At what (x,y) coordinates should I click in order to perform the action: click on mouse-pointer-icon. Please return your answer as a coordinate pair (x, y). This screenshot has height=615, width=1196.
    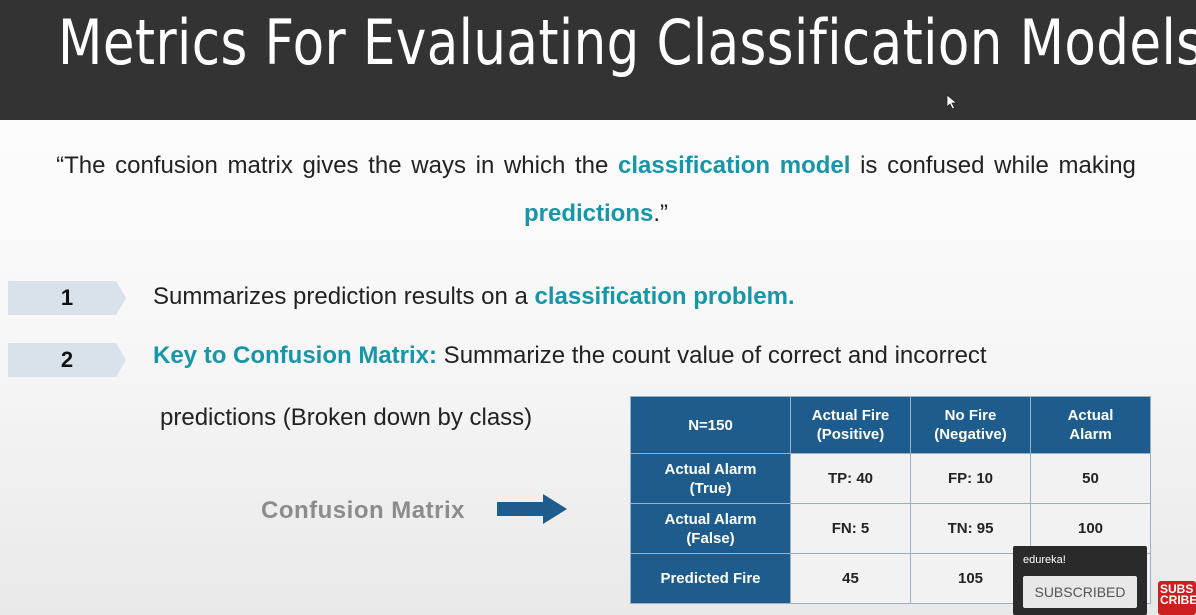
    Looking at the image, I should click on (952, 102).